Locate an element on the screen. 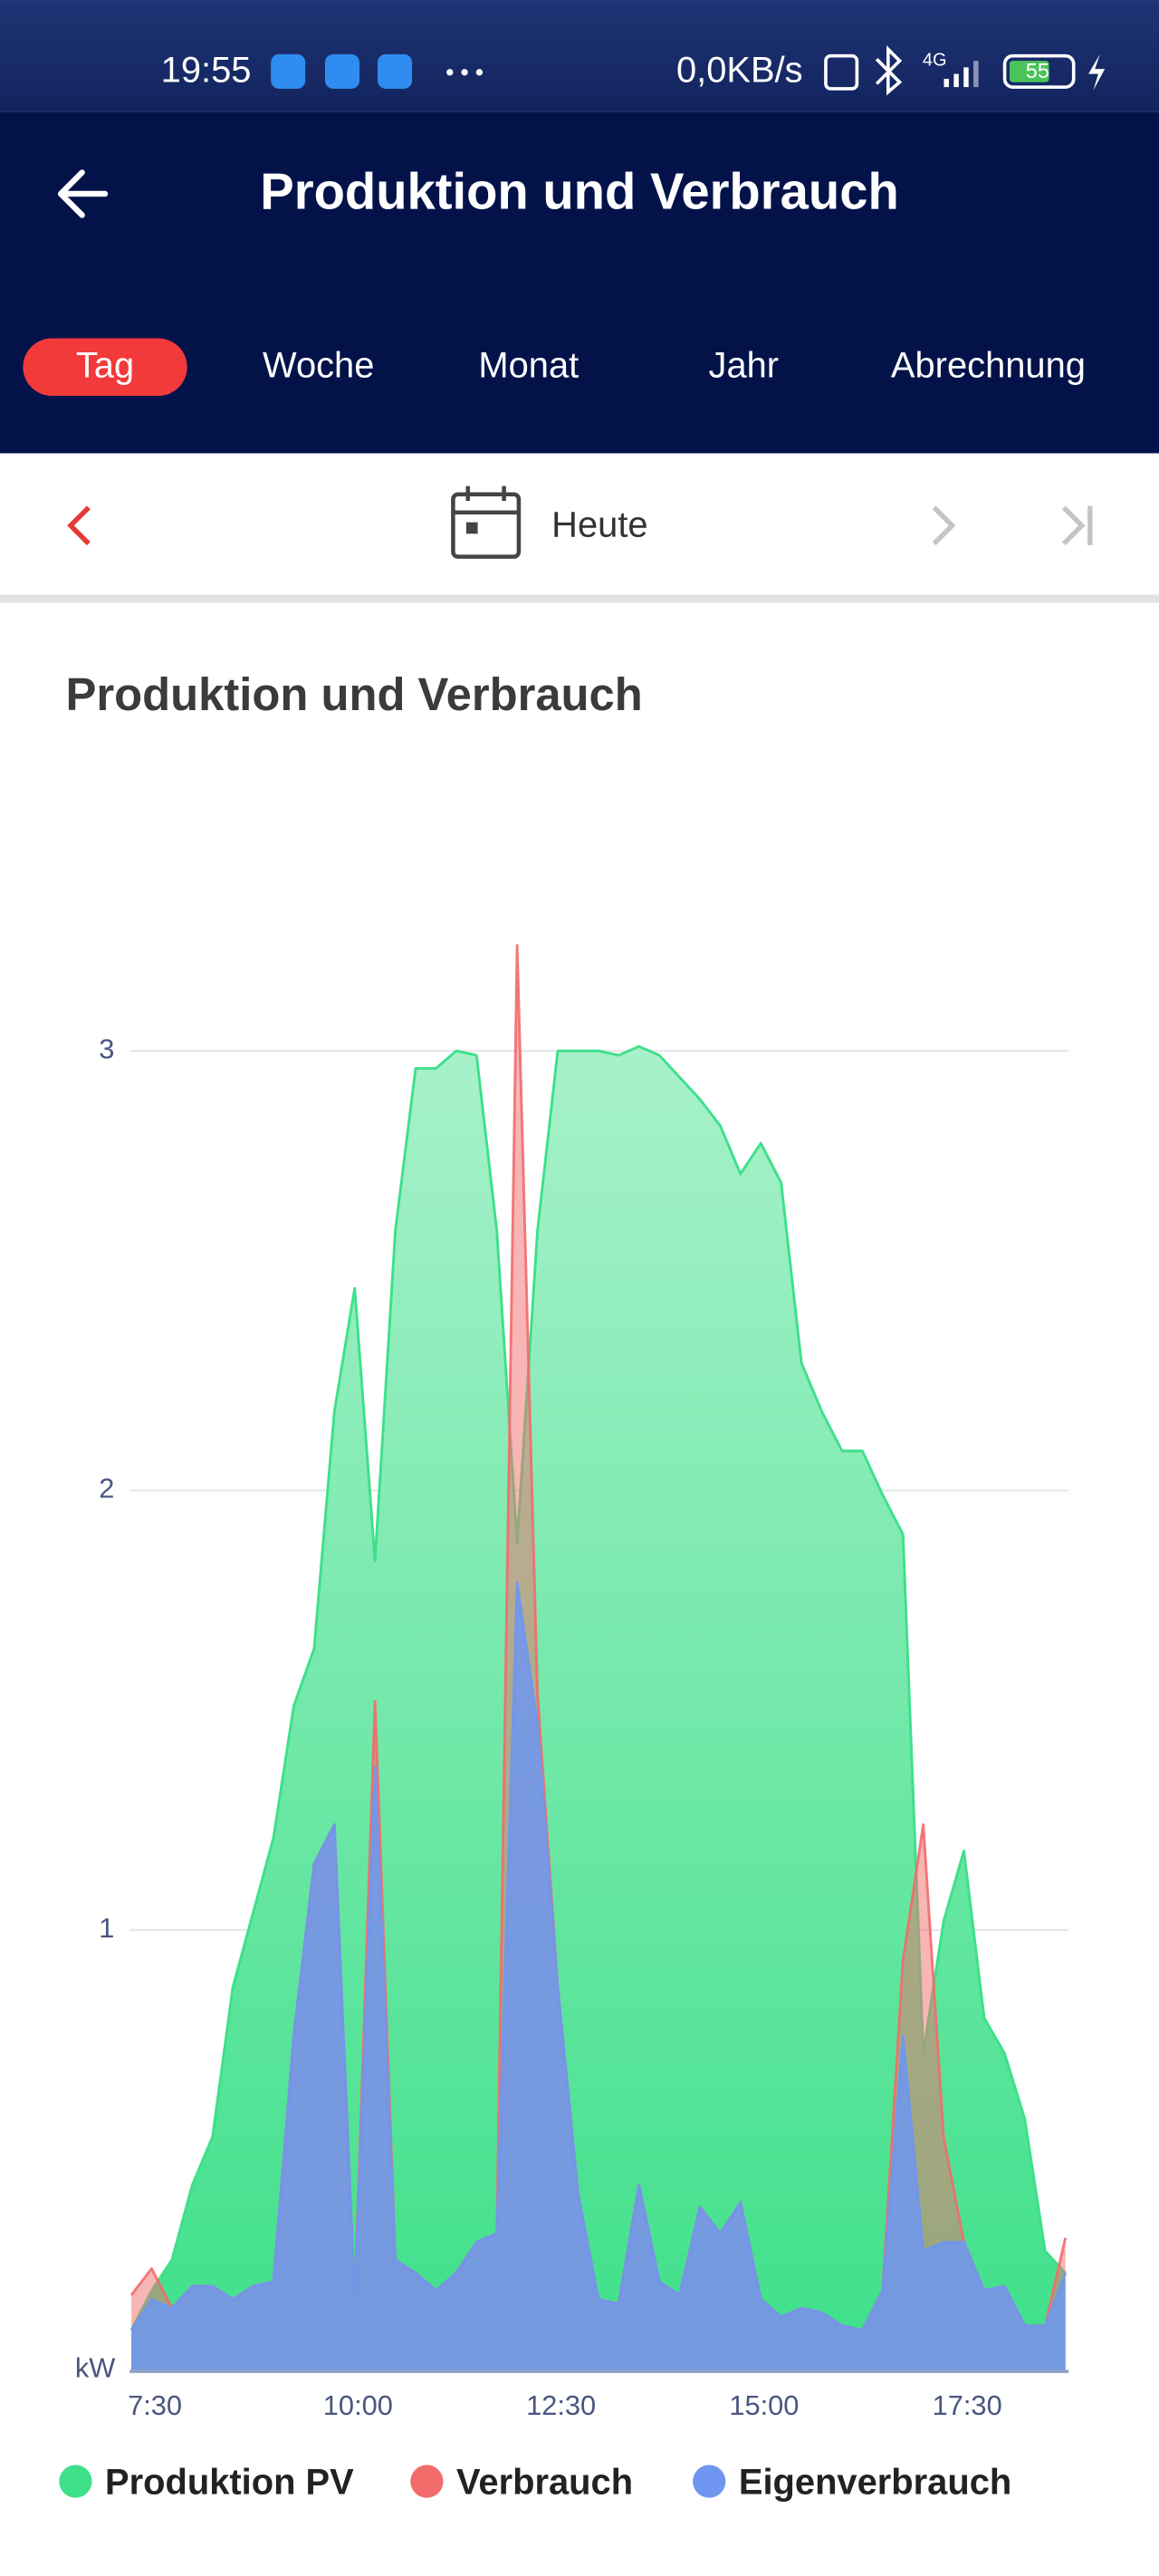  prev-button is located at coordinates (79, 525).